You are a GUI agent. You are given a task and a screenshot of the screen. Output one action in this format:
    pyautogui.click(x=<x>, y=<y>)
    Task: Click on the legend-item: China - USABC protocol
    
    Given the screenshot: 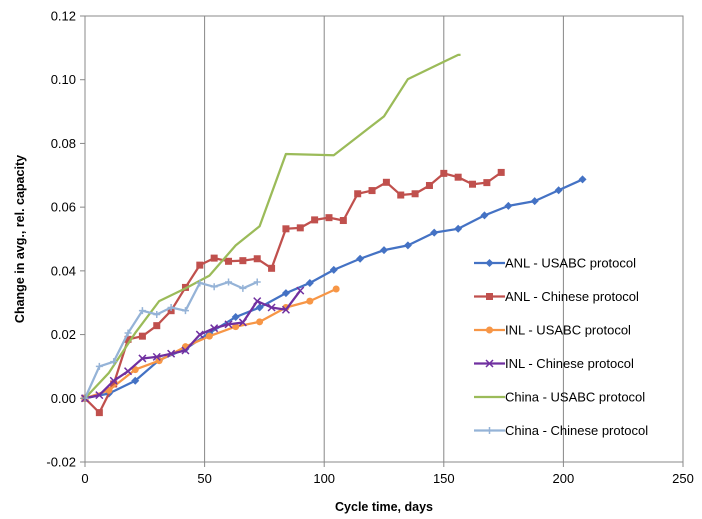 What is the action you would take?
    pyautogui.click(x=559, y=397)
    